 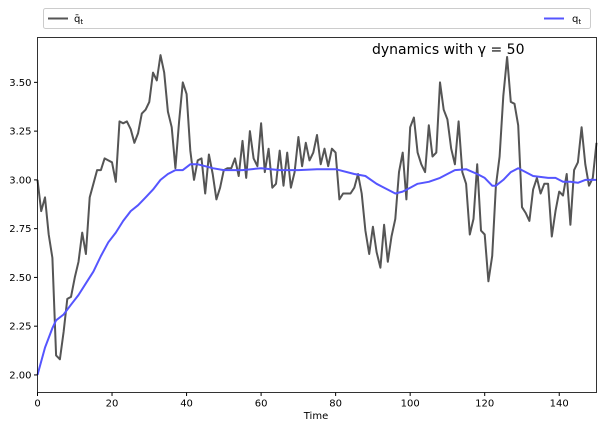 I want to click on x-tick-label: 0, so click(x=37, y=404).